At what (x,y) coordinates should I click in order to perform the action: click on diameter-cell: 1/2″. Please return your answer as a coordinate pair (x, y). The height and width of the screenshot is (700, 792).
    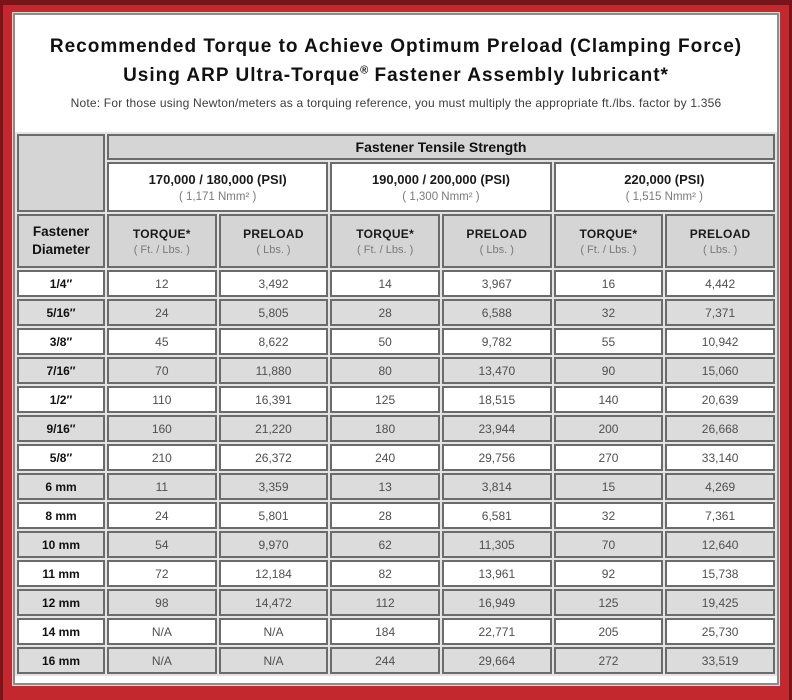
    Looking at the image, I should click on (61, 399).